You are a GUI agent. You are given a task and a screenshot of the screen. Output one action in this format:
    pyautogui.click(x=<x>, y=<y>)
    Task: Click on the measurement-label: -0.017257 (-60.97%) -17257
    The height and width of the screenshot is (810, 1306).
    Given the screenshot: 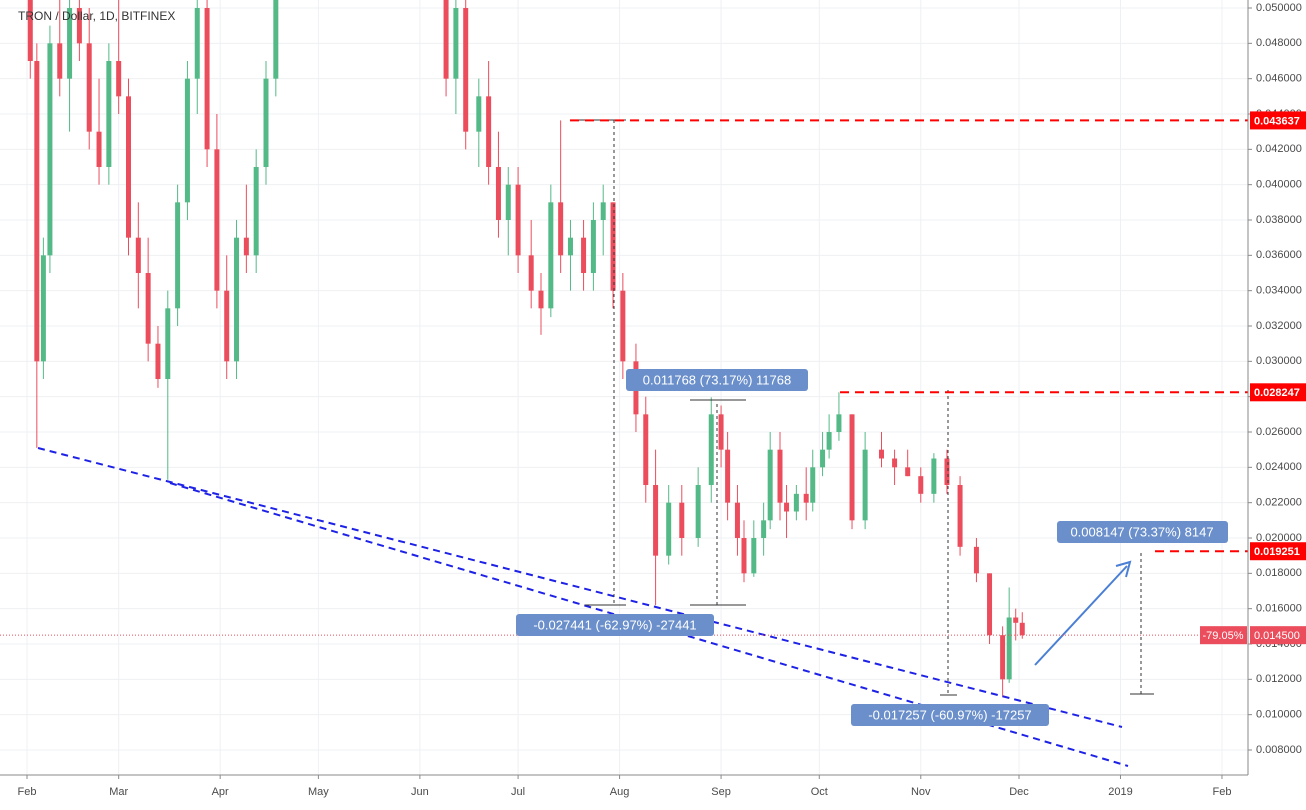 What is the action you would take?
    pyautogui.click(x=949, y=714)
    